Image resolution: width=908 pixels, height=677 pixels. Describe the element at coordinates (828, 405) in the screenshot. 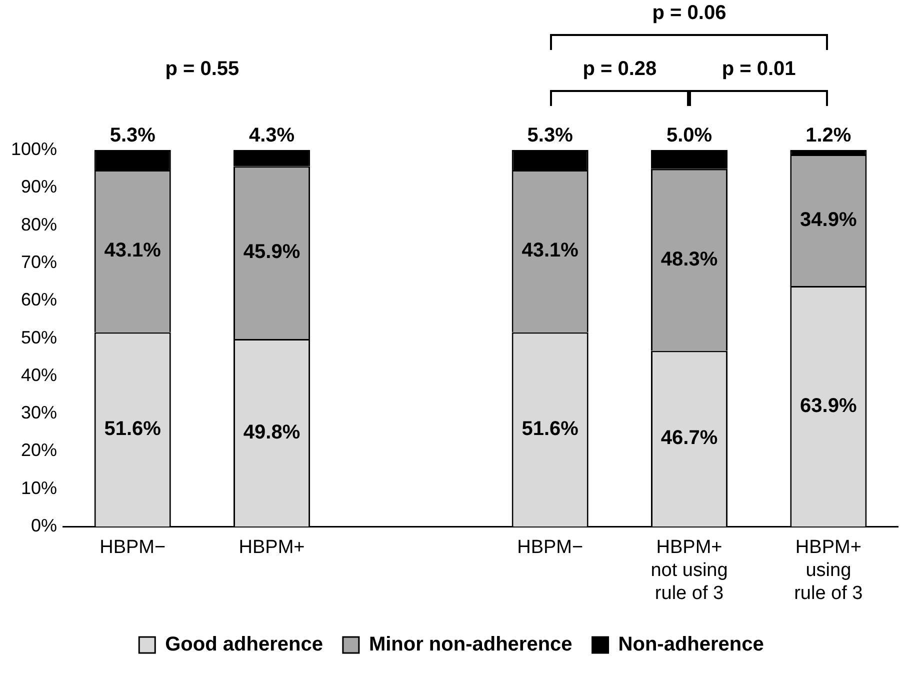

I see `data-label: 63.9%` at that location.